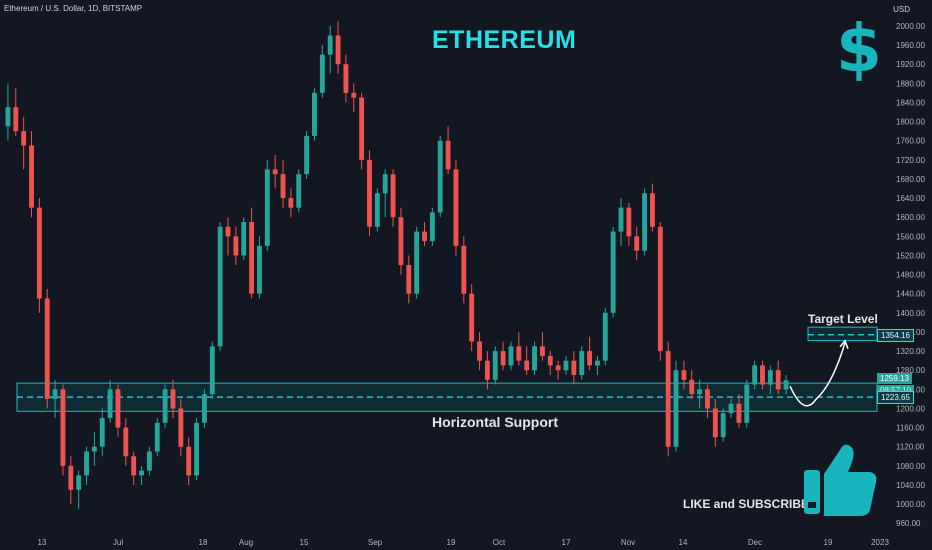 The height and width of the screenshot is (550, 932). I want to click on x-tick-label: Nov, so click(628, 542).